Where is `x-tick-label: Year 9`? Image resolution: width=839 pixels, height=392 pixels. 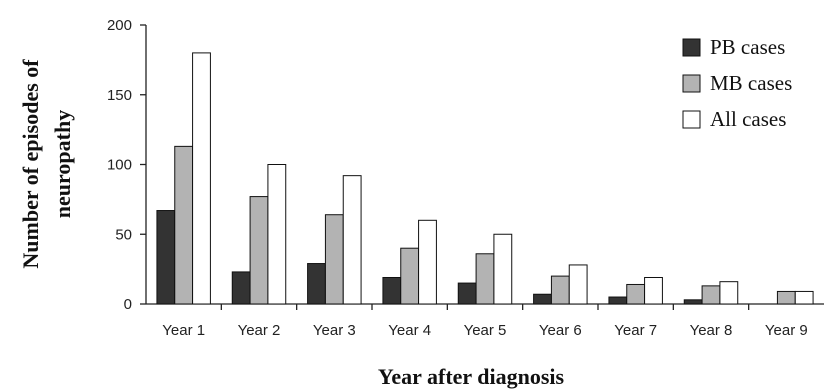
x-tick-label: Year 9 is located at coordinates (786, 330).